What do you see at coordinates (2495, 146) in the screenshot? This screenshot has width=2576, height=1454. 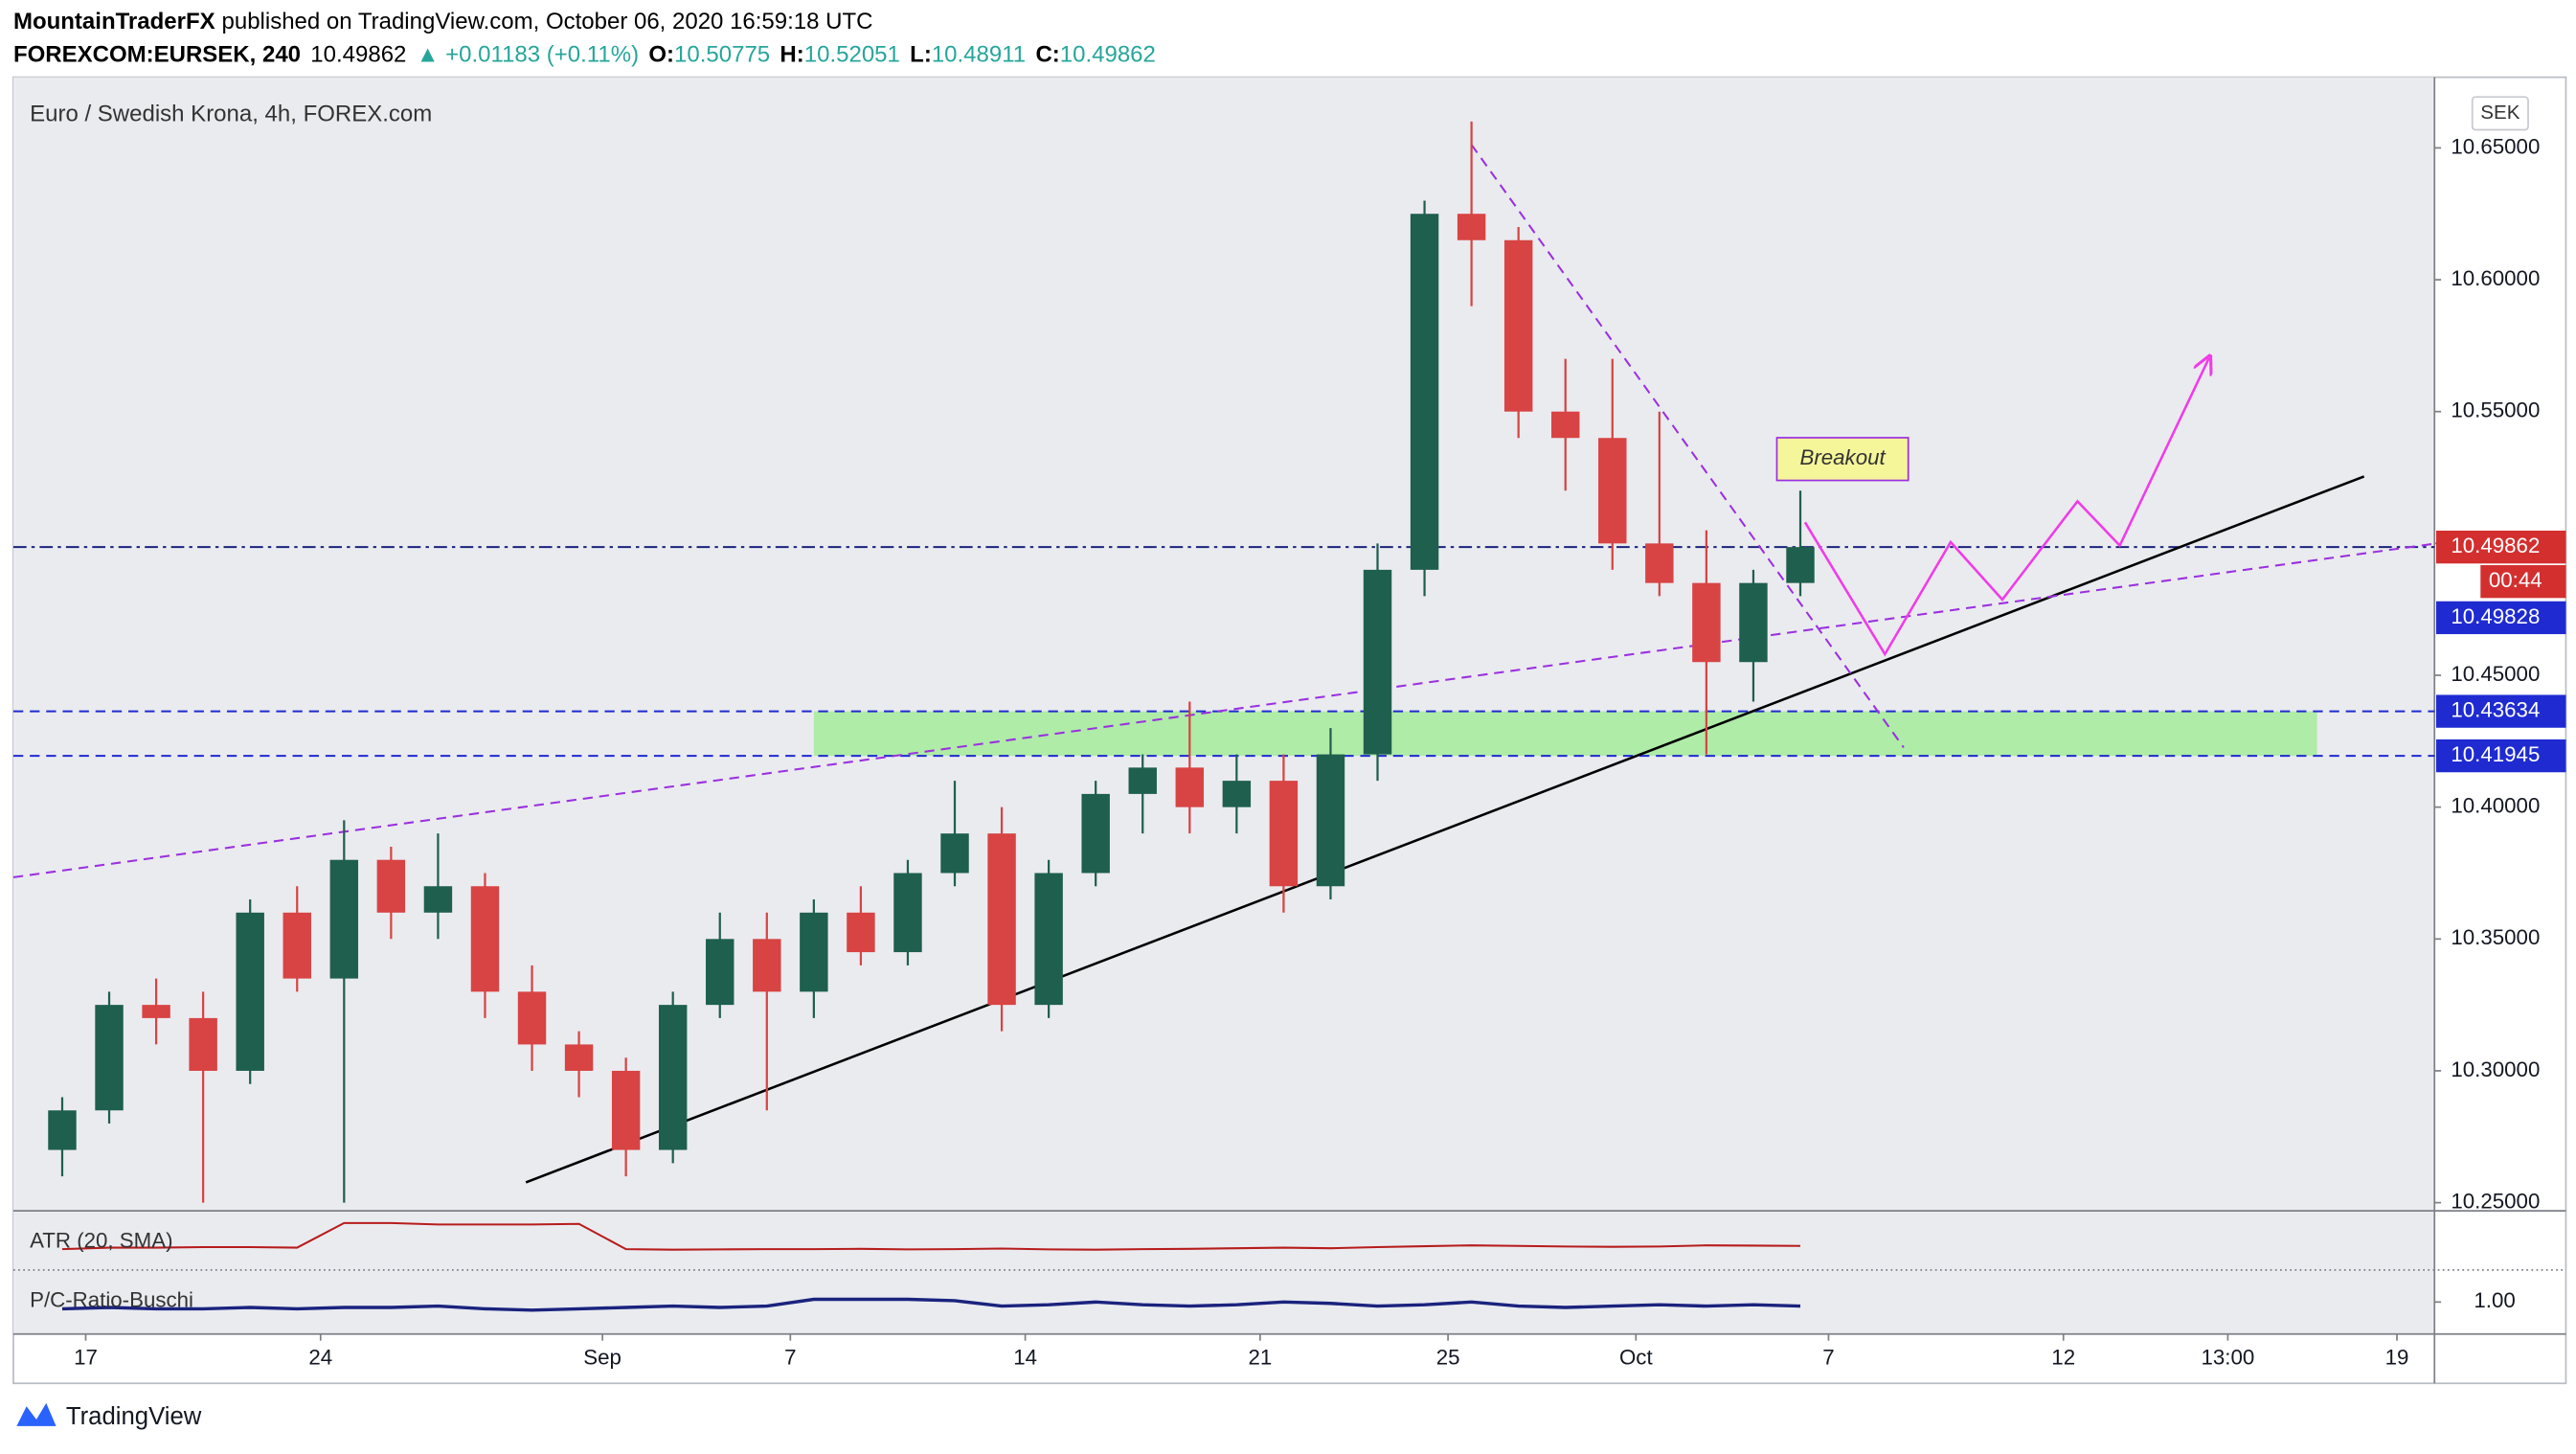 I see `y-tick-label: 10.65000` at bounding box center [2495, 146].